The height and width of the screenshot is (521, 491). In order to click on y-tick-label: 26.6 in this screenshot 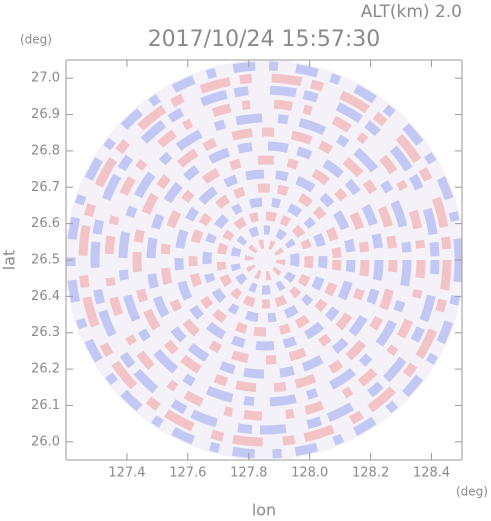, I will do `click(45, 223)`.